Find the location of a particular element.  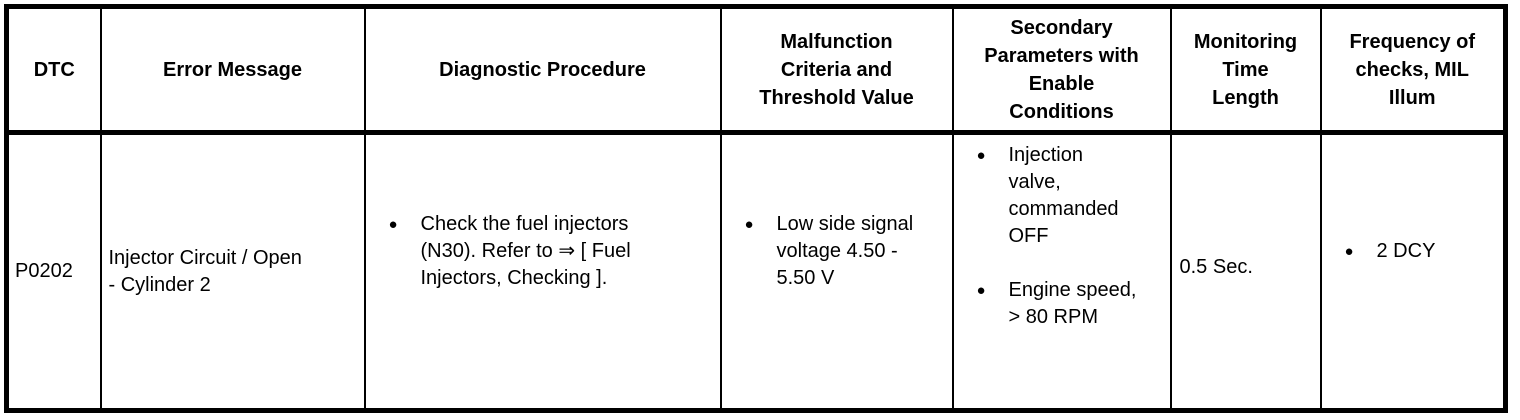

cell-monitoring-time: 0.5 Sec. is located at coordinates (1245, 271).